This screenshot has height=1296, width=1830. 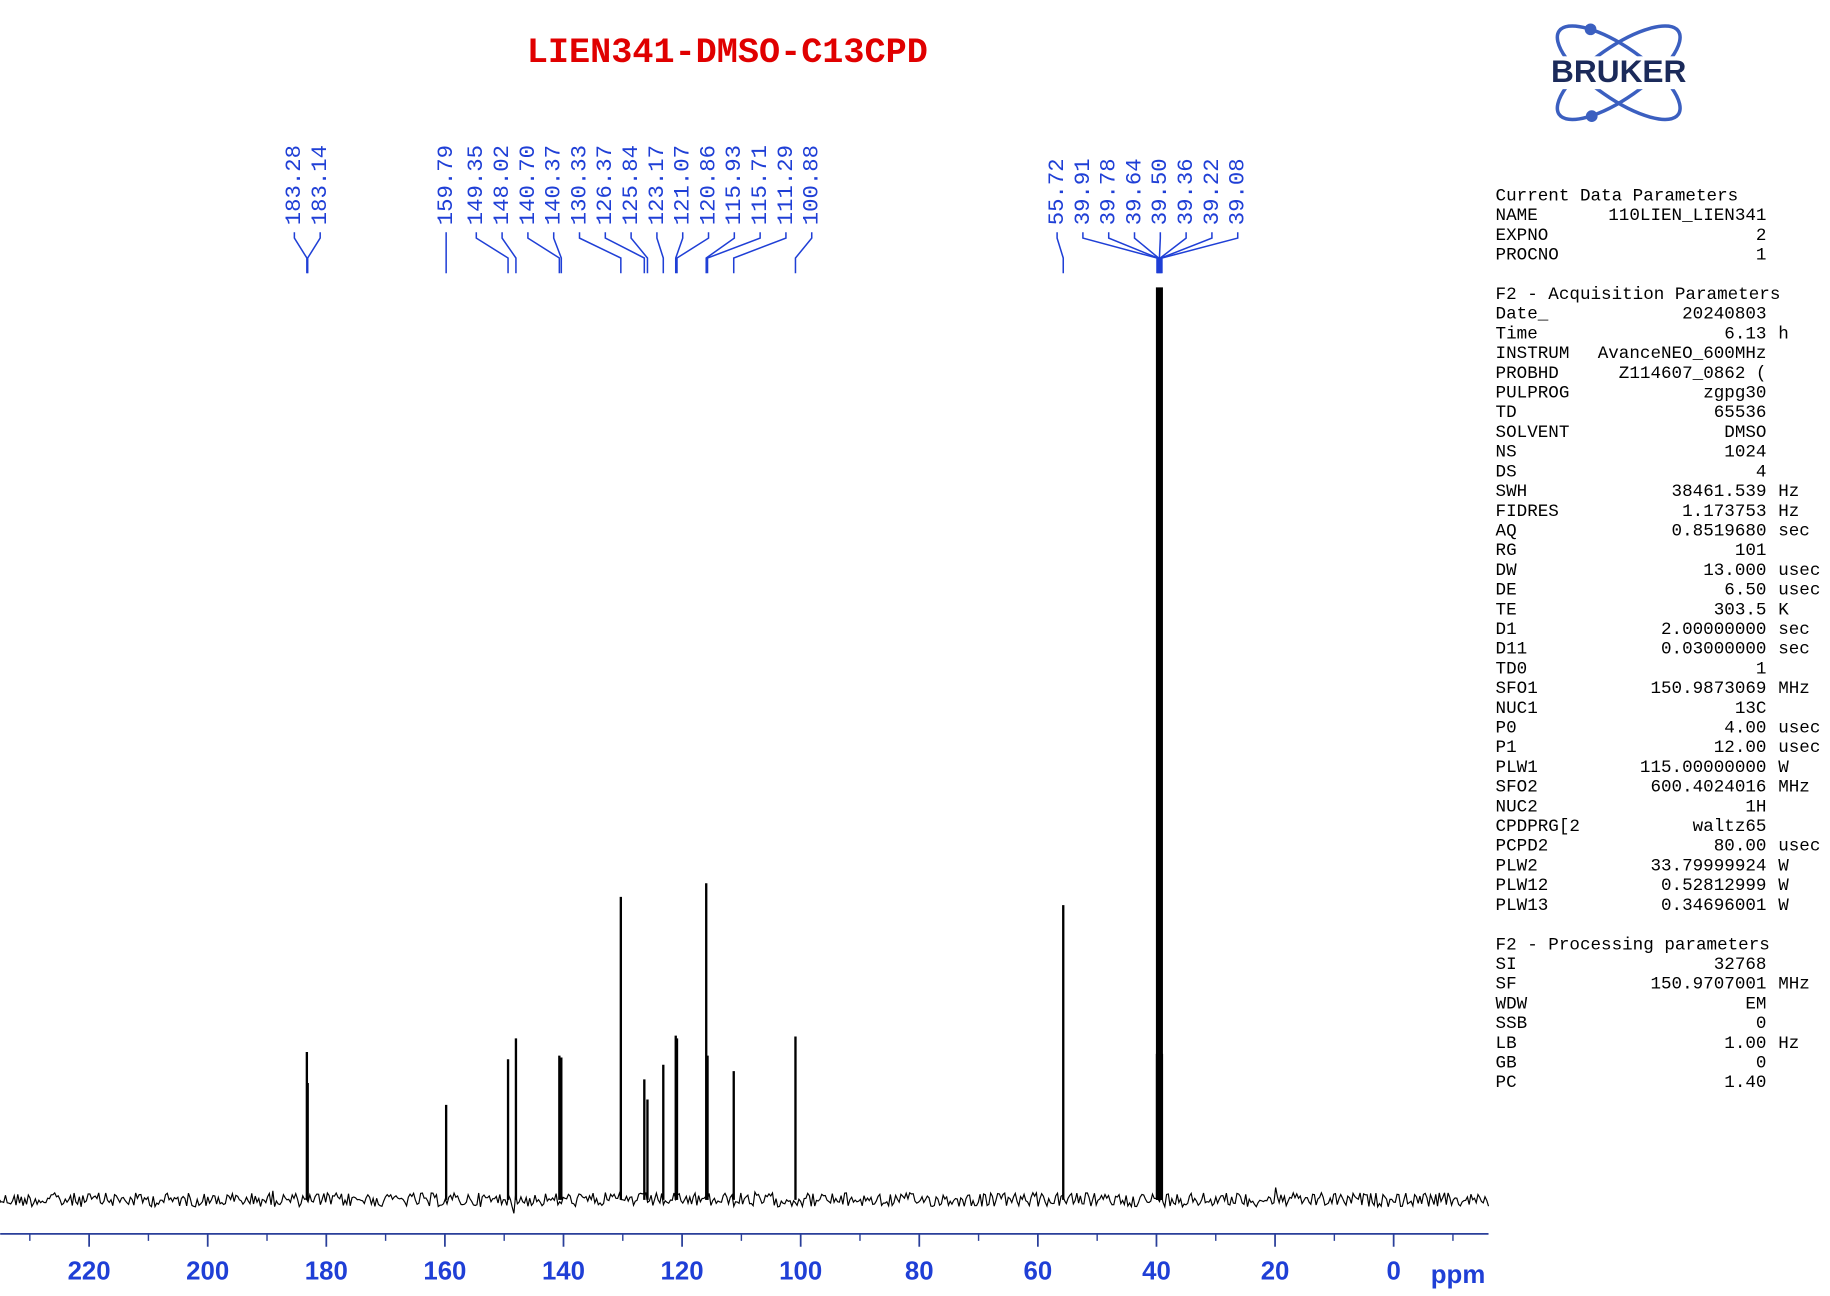 I want to click on param-value: 115.00000000, so click(x=1703, y=768).